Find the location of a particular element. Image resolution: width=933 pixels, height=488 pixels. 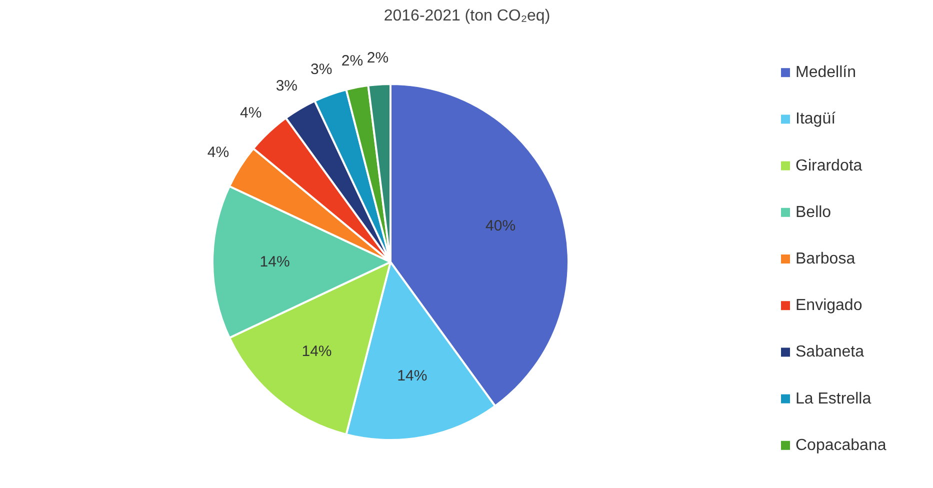

legend-label: Itagüí is located at coordinates (816, 119).